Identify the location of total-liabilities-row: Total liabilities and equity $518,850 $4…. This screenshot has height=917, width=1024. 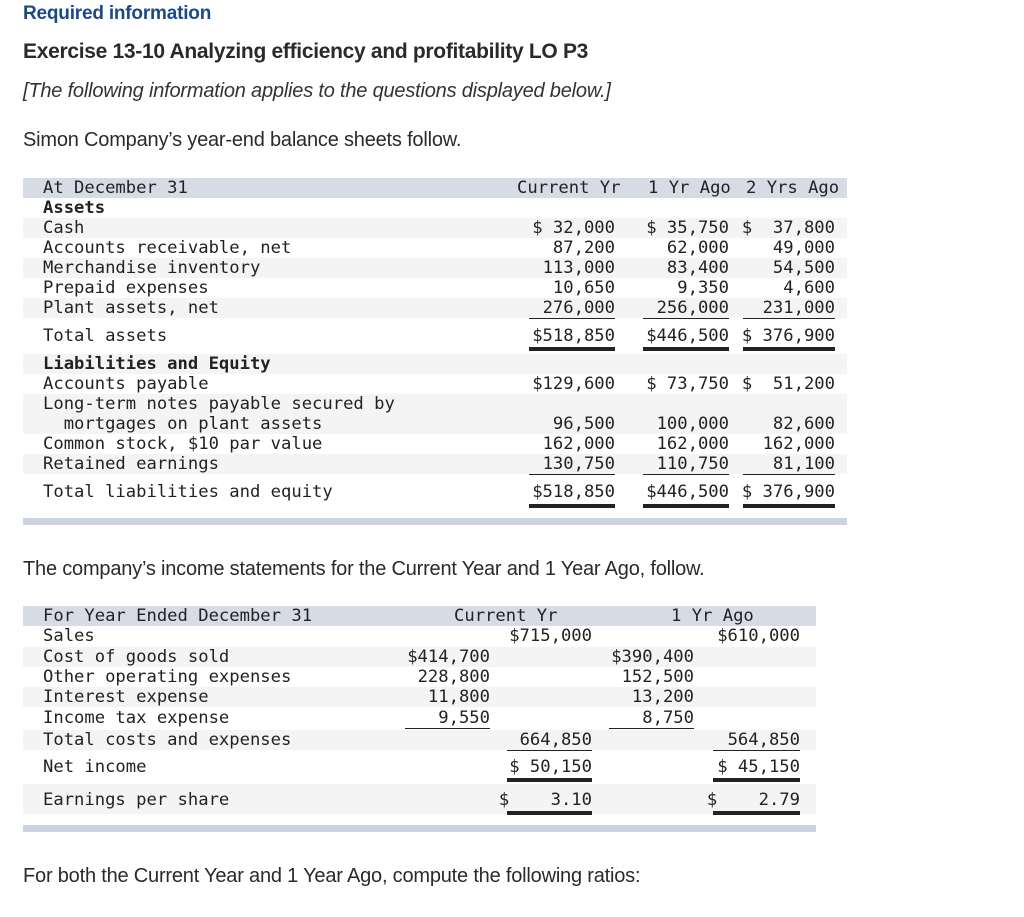
(435, 492).